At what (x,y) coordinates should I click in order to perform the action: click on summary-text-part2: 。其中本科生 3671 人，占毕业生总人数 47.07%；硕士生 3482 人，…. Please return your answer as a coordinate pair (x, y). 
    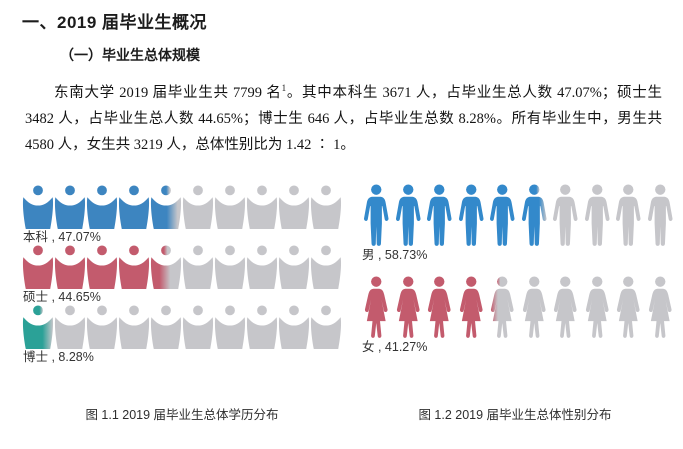
    Looking at the image, I should click on (344, 119).